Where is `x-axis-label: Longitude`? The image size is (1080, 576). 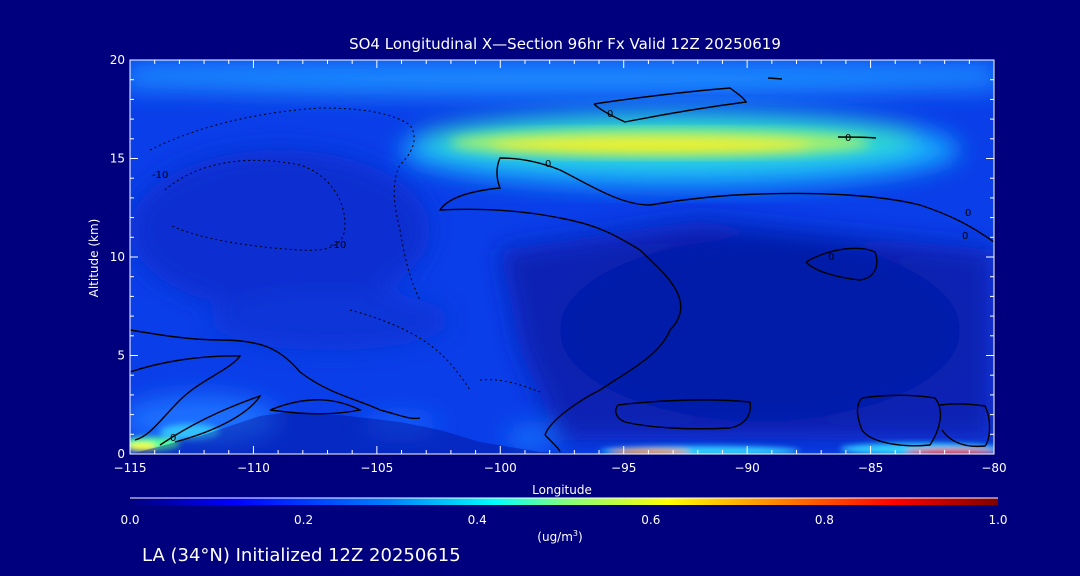
x-axis-label: Longitude is located at coordinates (562, 490).